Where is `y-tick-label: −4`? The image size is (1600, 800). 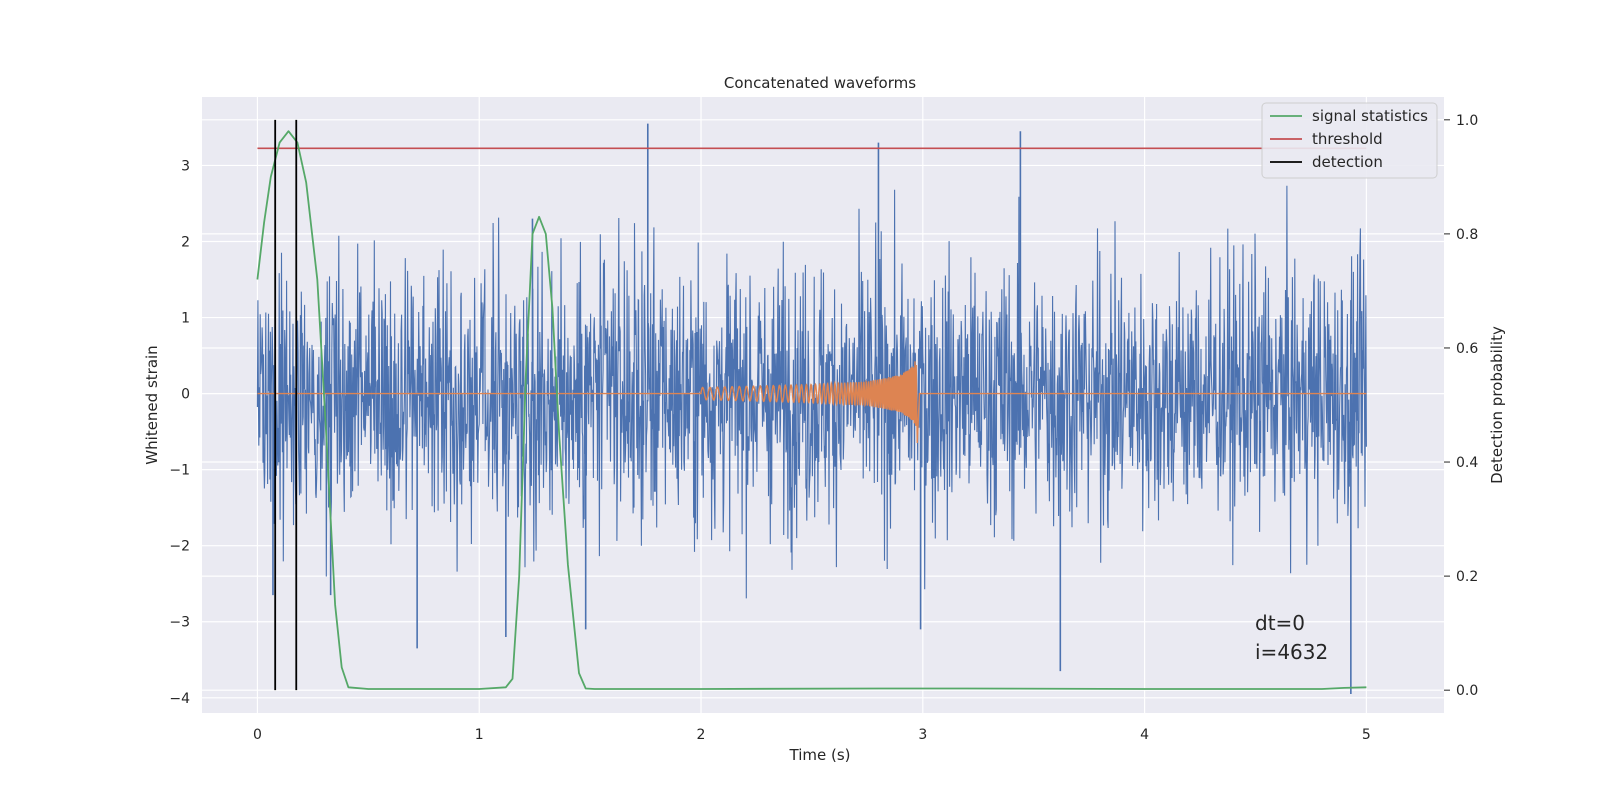
y-tick-label: −4 is located at coordinates (179, 699).